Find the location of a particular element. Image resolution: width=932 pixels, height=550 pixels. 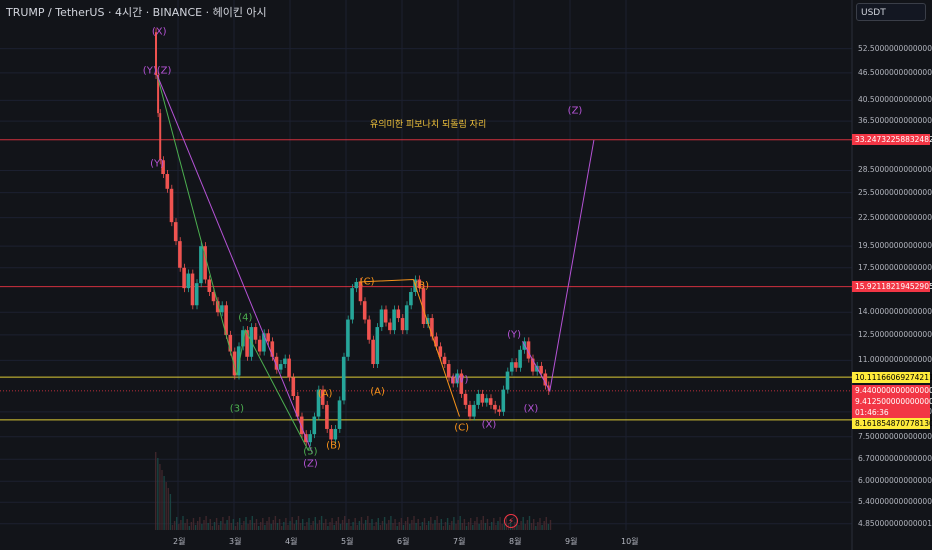

price-tag: 10.111660692742114 is located at coordinates (892, 377).